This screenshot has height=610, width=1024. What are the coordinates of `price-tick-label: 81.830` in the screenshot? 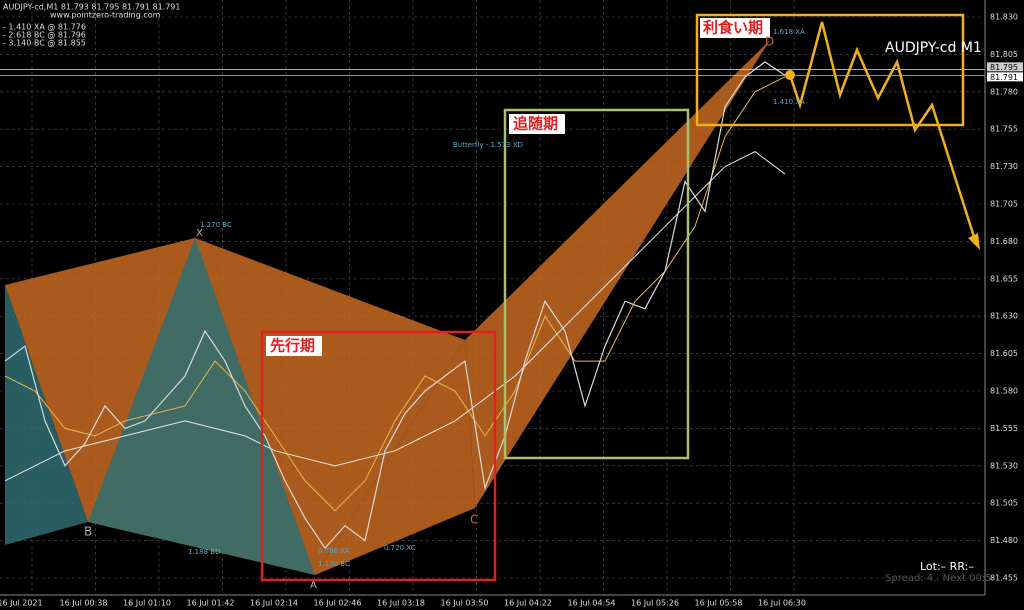 It's located at (1004, 17).